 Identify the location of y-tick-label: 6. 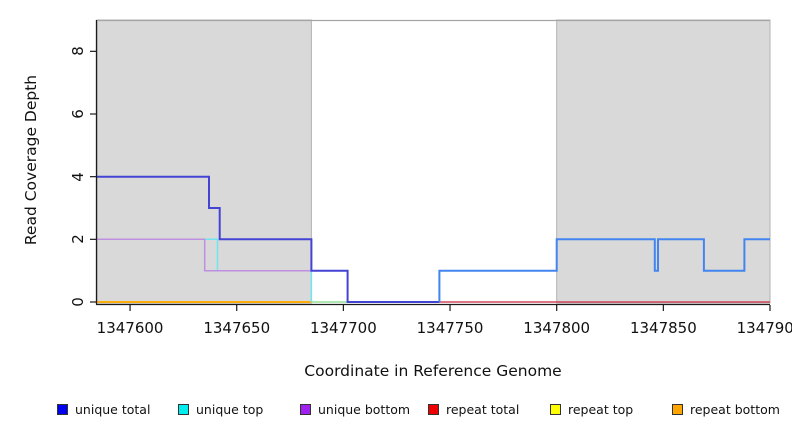
(78, 114).